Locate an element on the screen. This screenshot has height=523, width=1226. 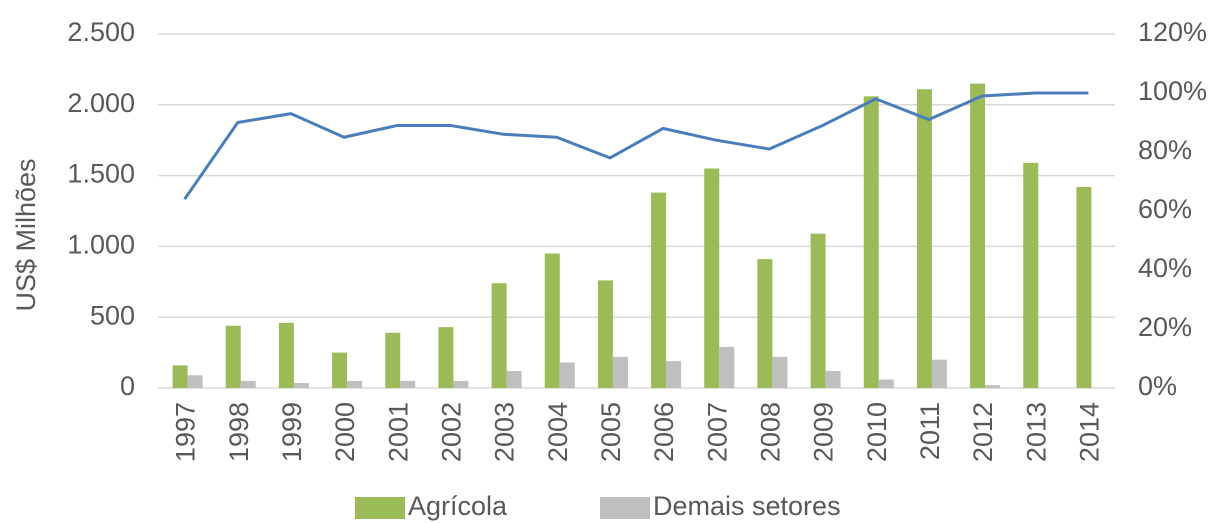
x-tick-label: 1998 is located at coordinates (239, 432).